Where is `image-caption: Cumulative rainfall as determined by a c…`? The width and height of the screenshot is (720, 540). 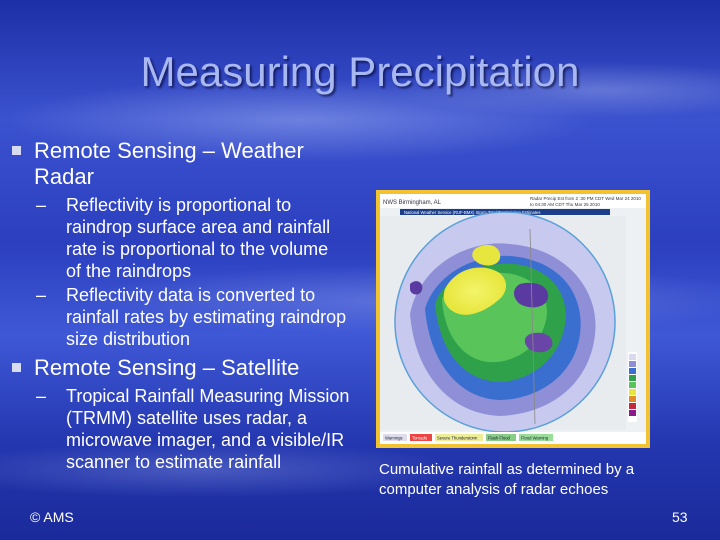 image-caption: Cumulative rainfall as determined by a c… is located at coordinates (507, 479).